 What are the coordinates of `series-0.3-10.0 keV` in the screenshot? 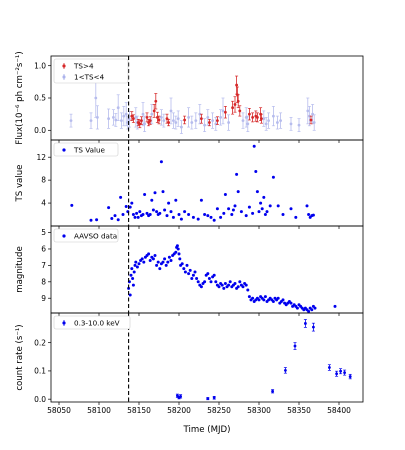 It's located at (263, 360).